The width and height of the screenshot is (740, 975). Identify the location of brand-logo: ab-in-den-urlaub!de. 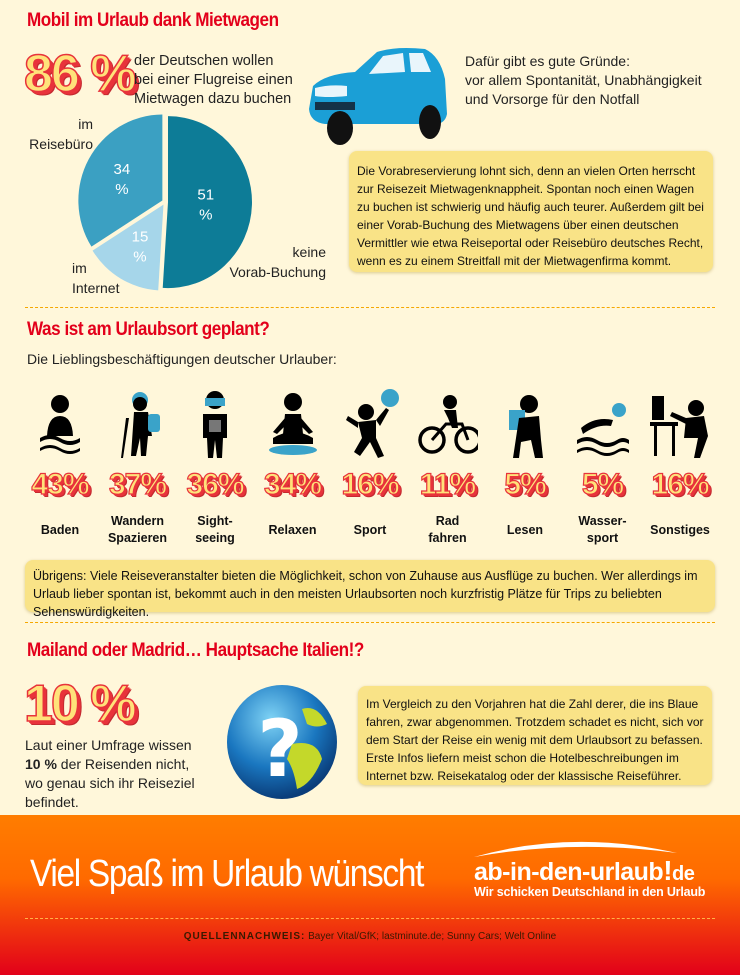
(584, 870).